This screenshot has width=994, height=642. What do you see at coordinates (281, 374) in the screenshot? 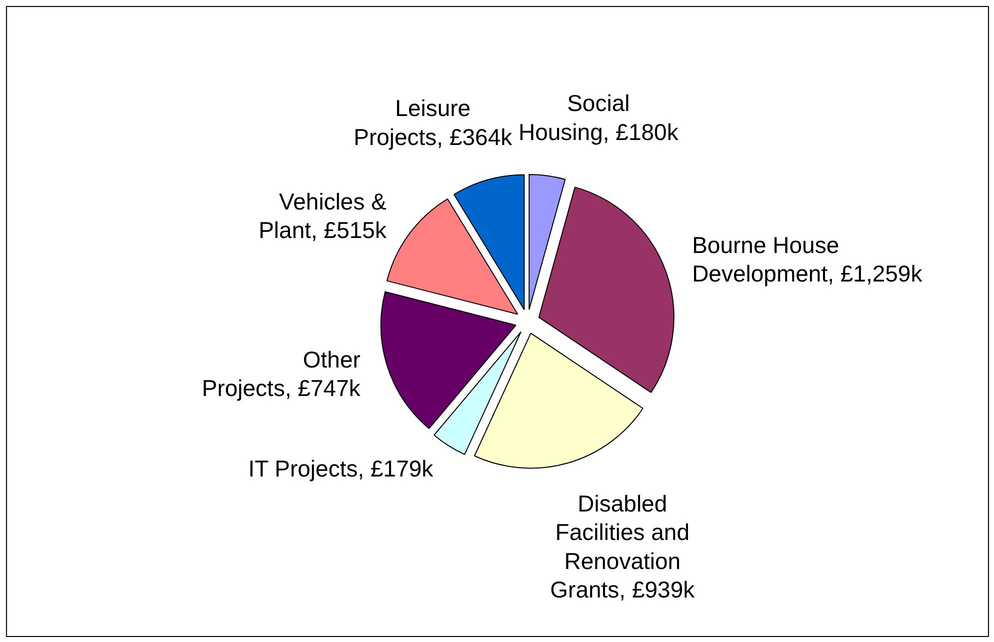
I see `slice-label: Other Projects, £747k` at bounding box center [281, 374].